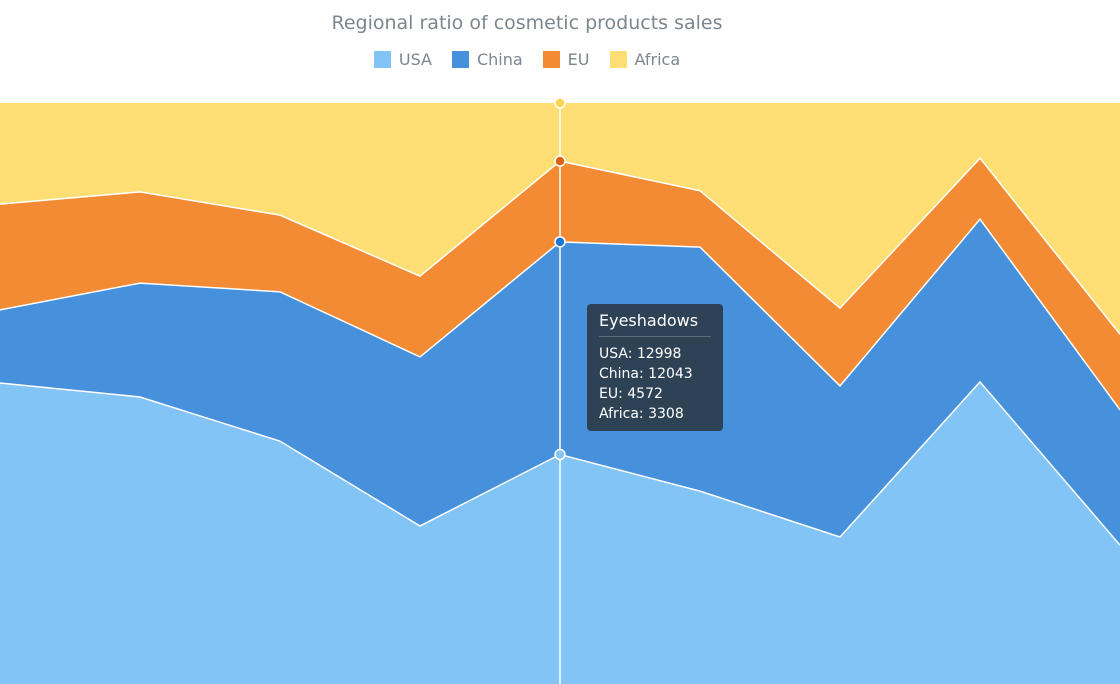 This screenshot has height=684, width=1120. I want to click on legend-item-usa: USA, so click(402, 59).